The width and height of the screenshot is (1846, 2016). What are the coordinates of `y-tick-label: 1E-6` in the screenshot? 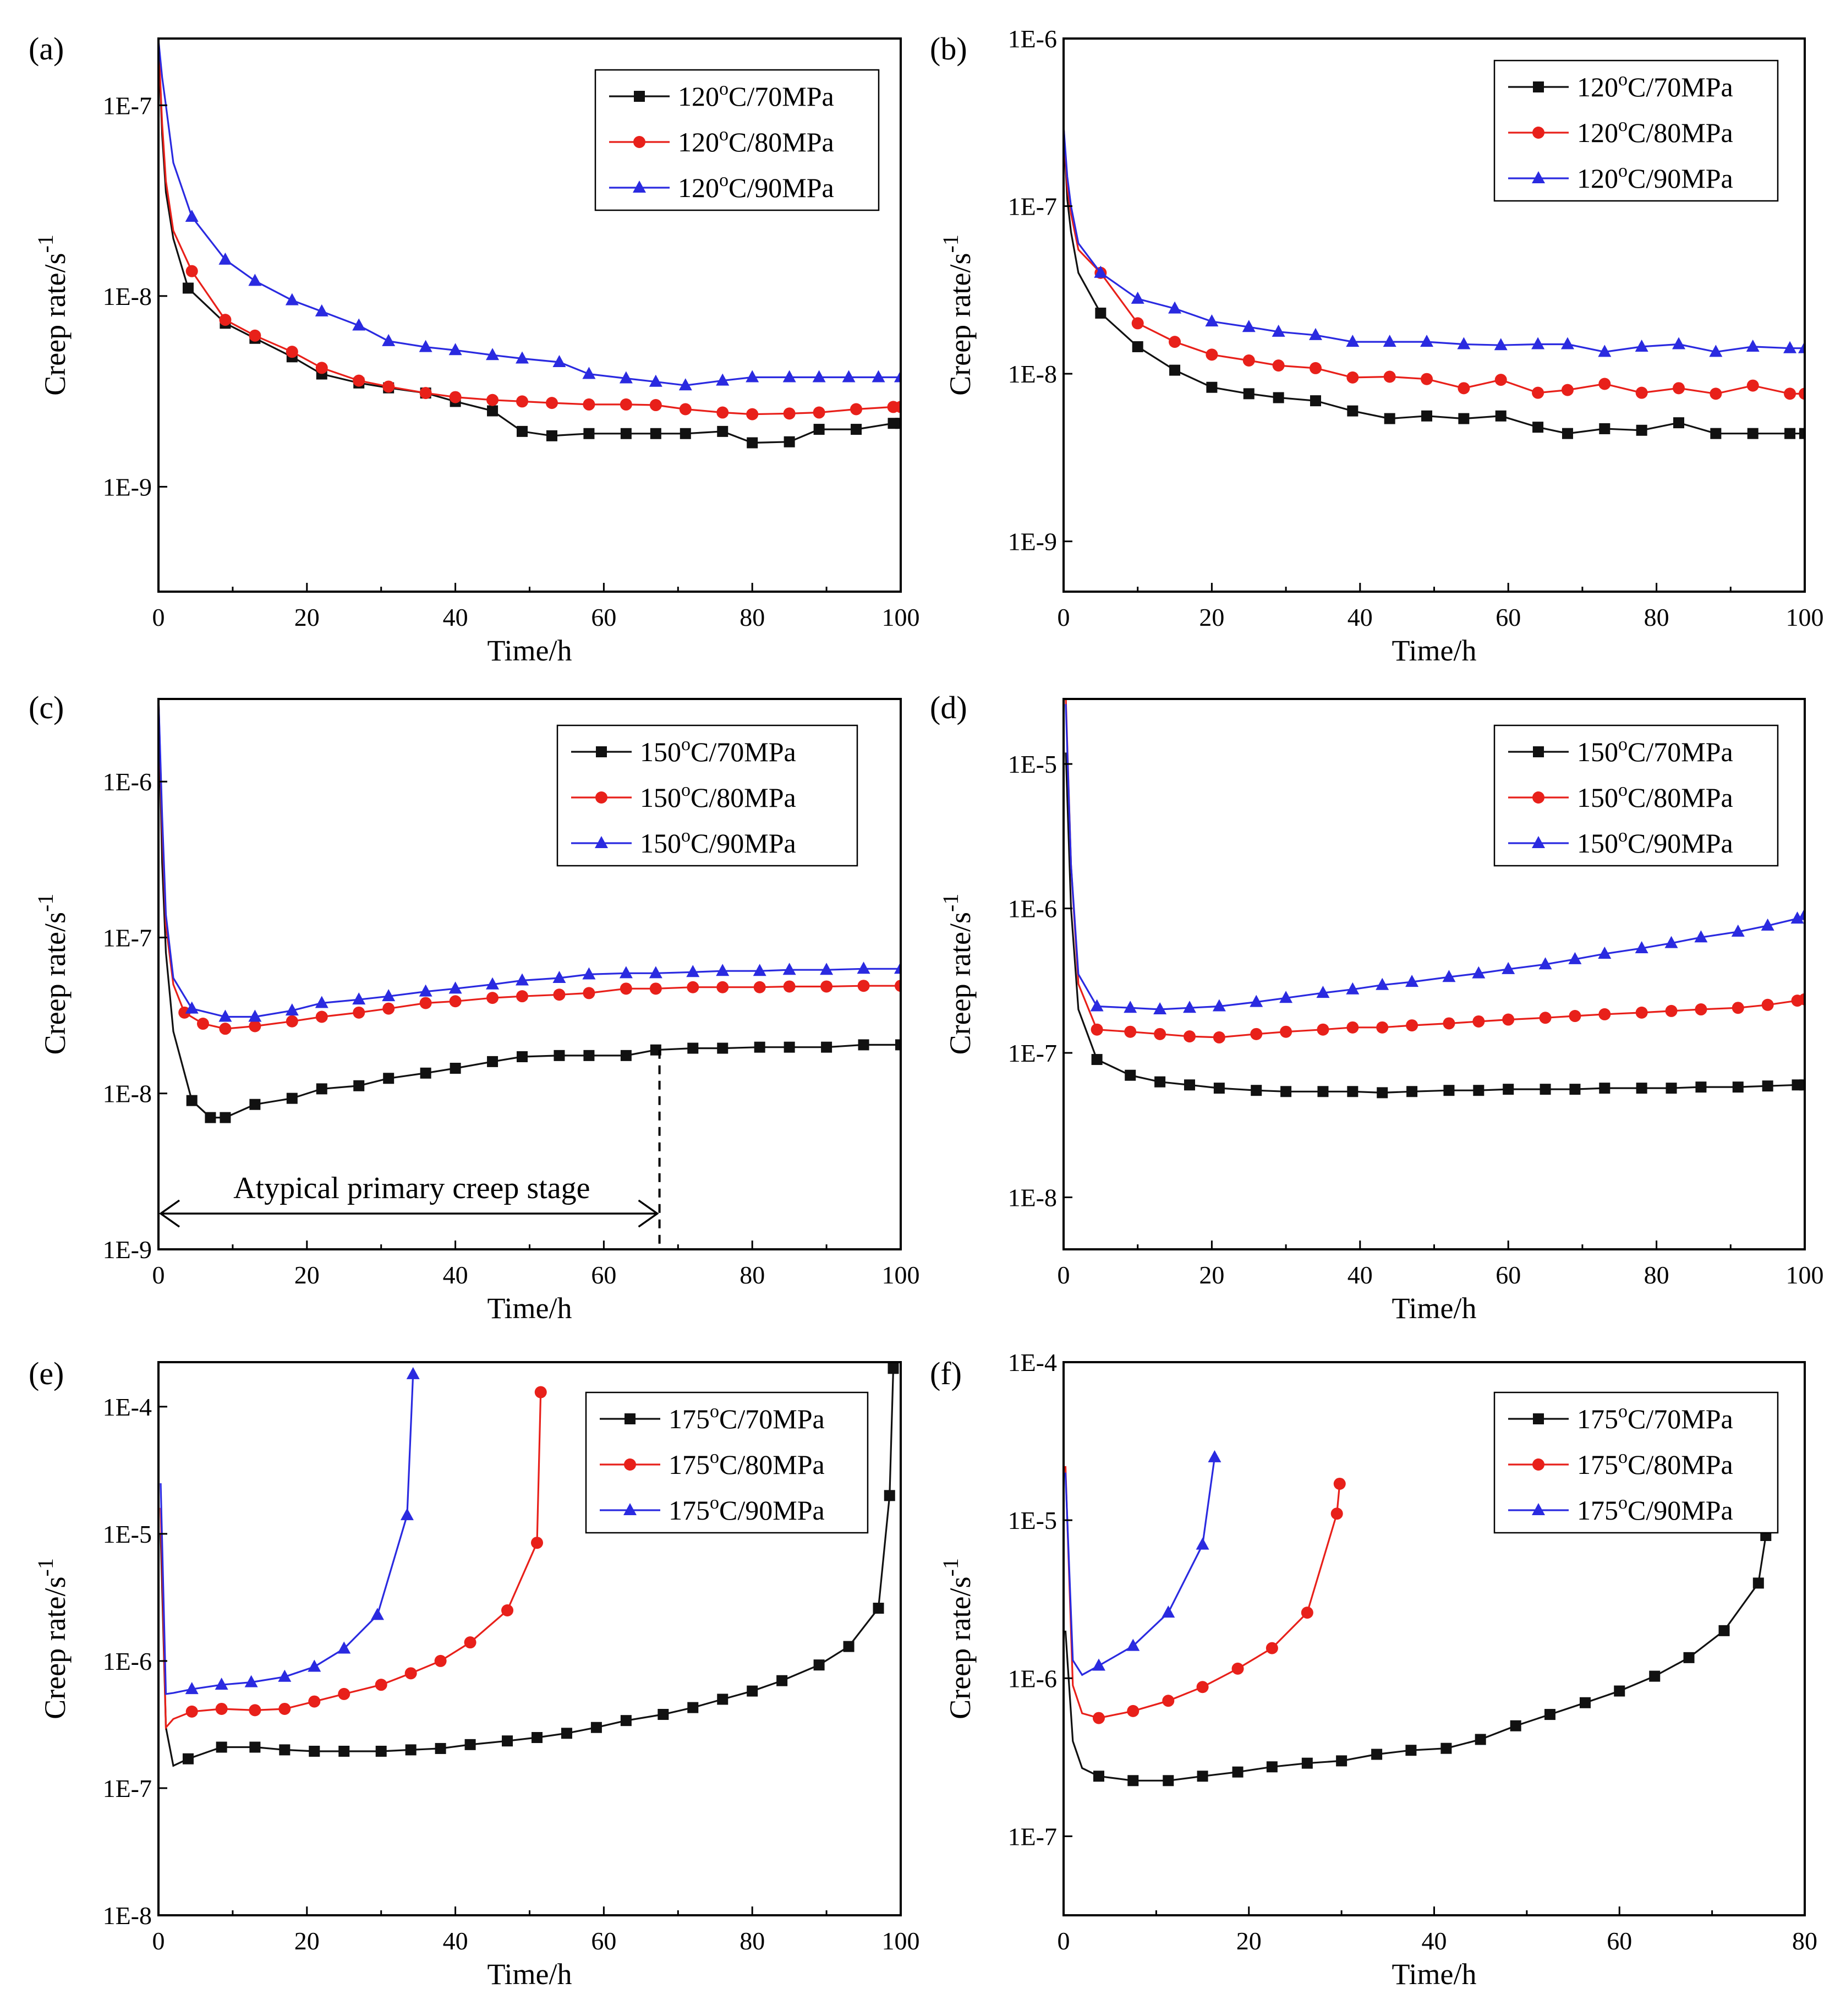 It's located at (127, 782).